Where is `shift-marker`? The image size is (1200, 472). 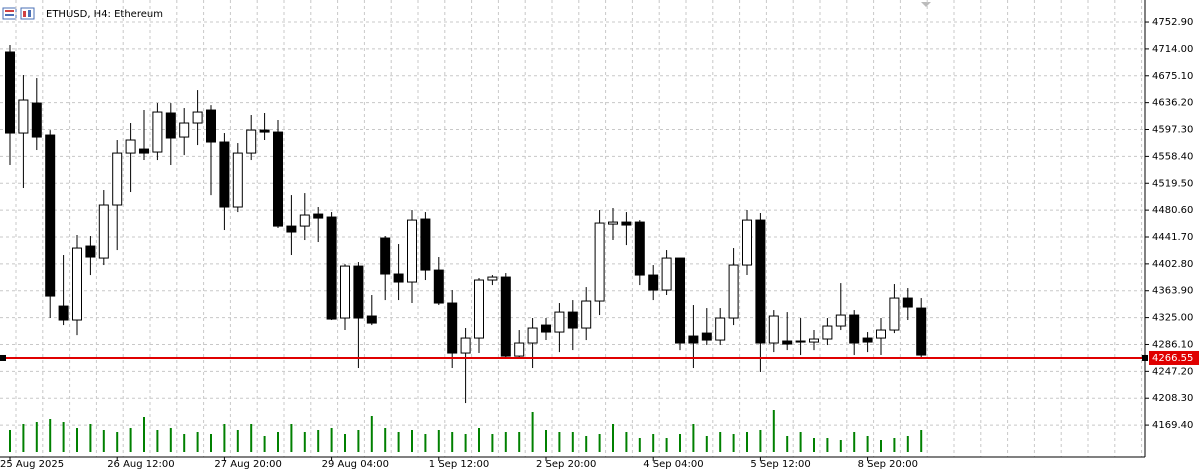
shift-marker is located at coordinates (926, 4).